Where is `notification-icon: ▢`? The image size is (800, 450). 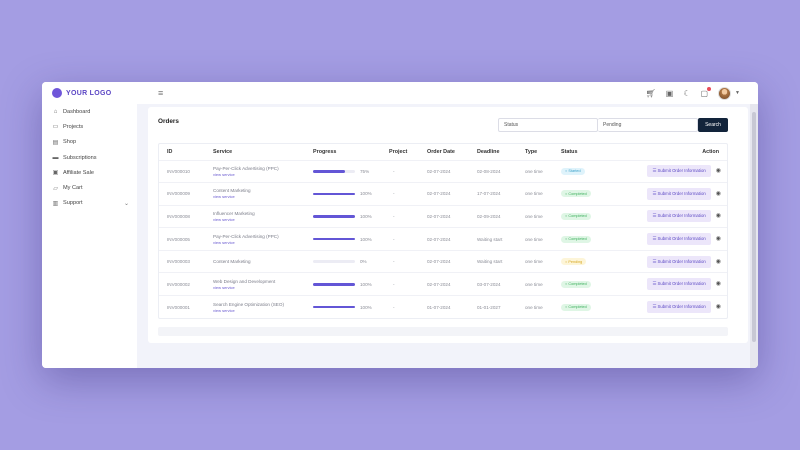 notification-icon: ▢ is located at coordinates (706, 92).